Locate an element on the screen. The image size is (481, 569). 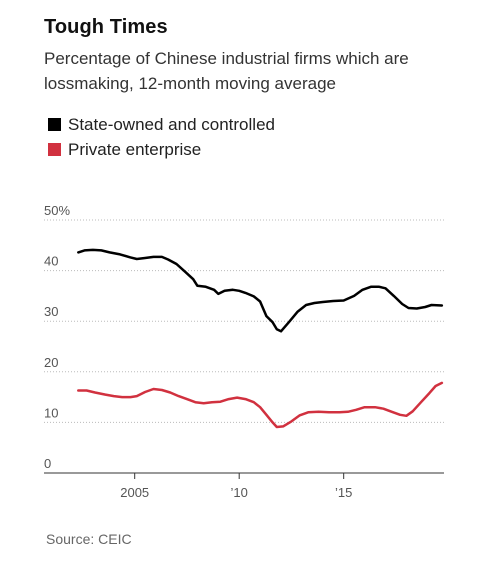
legend-label-state-owned: State-owned and controlled is located at coordinates (171, 124).